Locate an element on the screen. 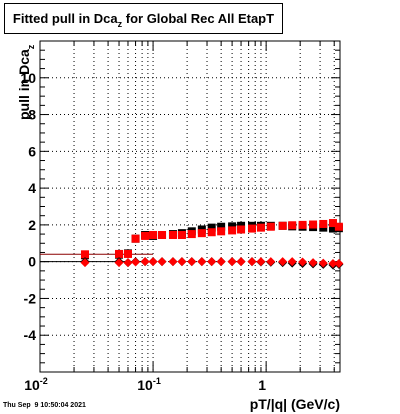 The height and width of the screenshot is (414, 400). x-tick-label: 1 is located at coordinates (262, 385).